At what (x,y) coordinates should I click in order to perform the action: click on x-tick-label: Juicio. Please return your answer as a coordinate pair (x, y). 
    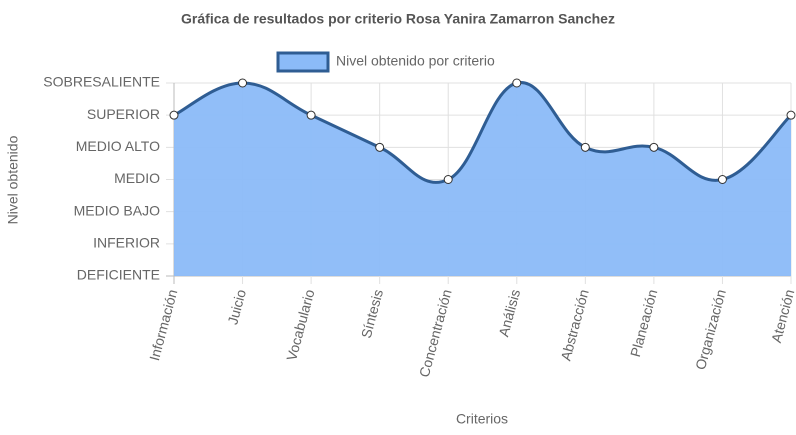
    Looking at the image, I should click on (236, 306).